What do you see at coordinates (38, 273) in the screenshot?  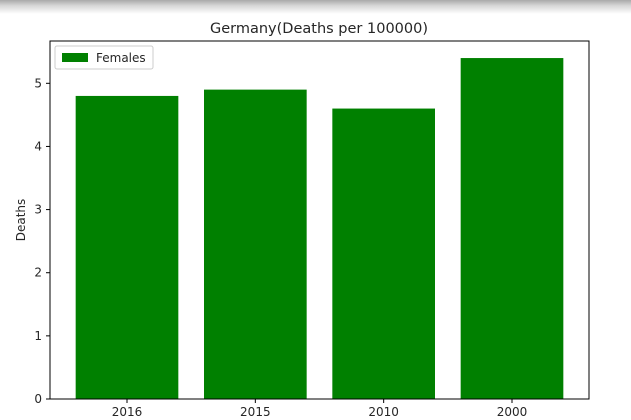 I see `y-tick-label: 2` at bounding box center [38, 273].